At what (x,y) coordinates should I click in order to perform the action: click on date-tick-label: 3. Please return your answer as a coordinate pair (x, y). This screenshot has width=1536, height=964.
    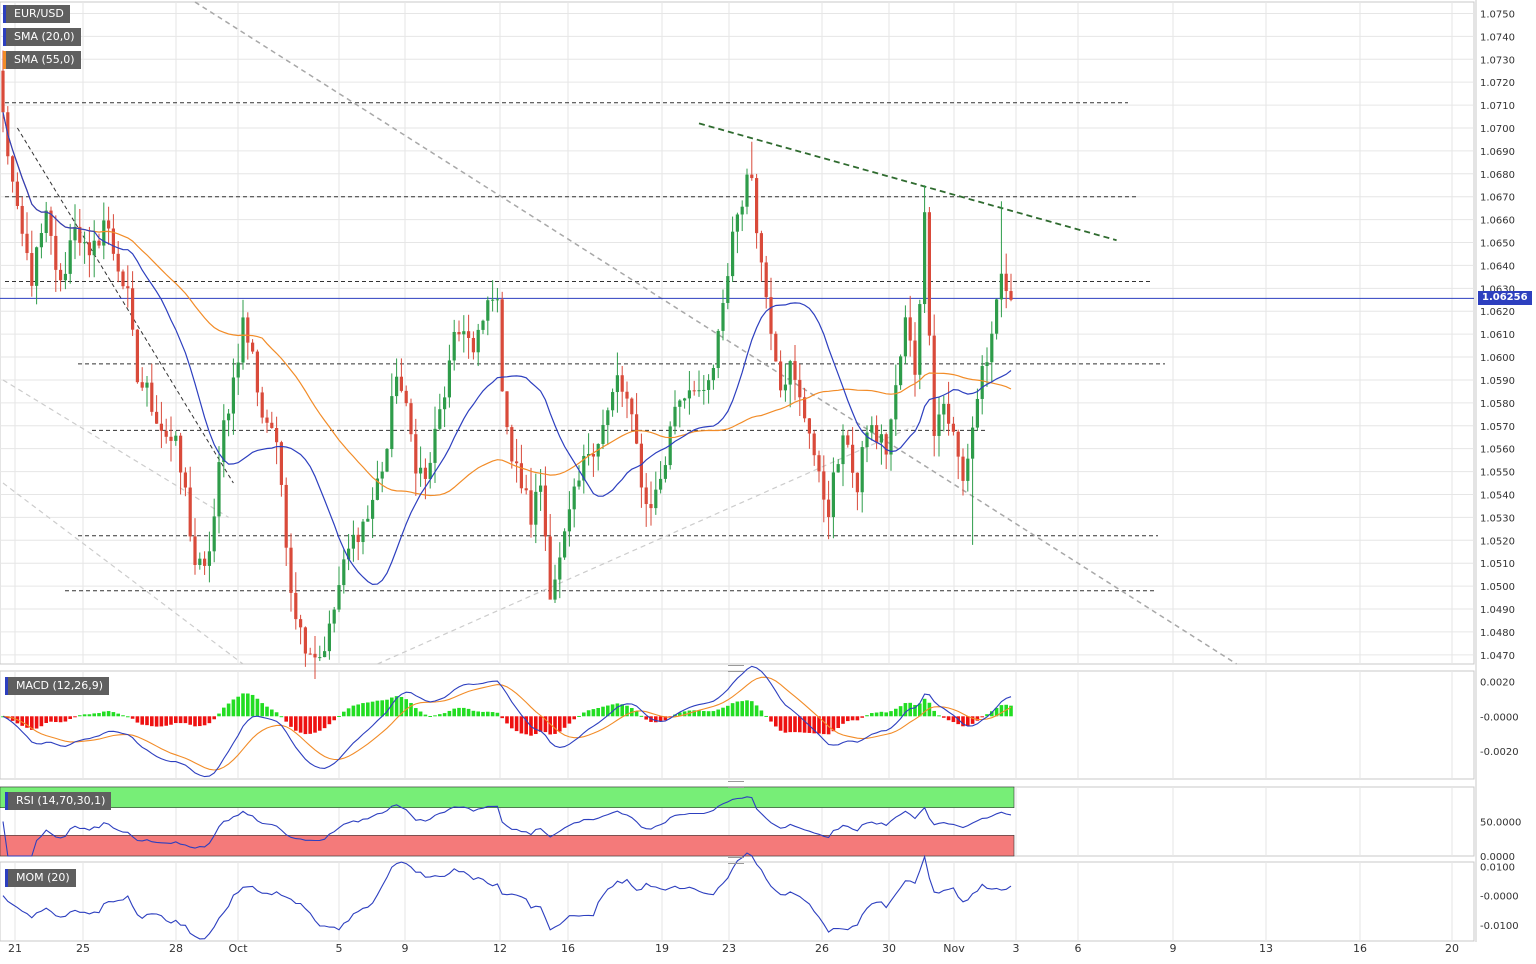
    Looking at the image, I should click on (1016, 948).